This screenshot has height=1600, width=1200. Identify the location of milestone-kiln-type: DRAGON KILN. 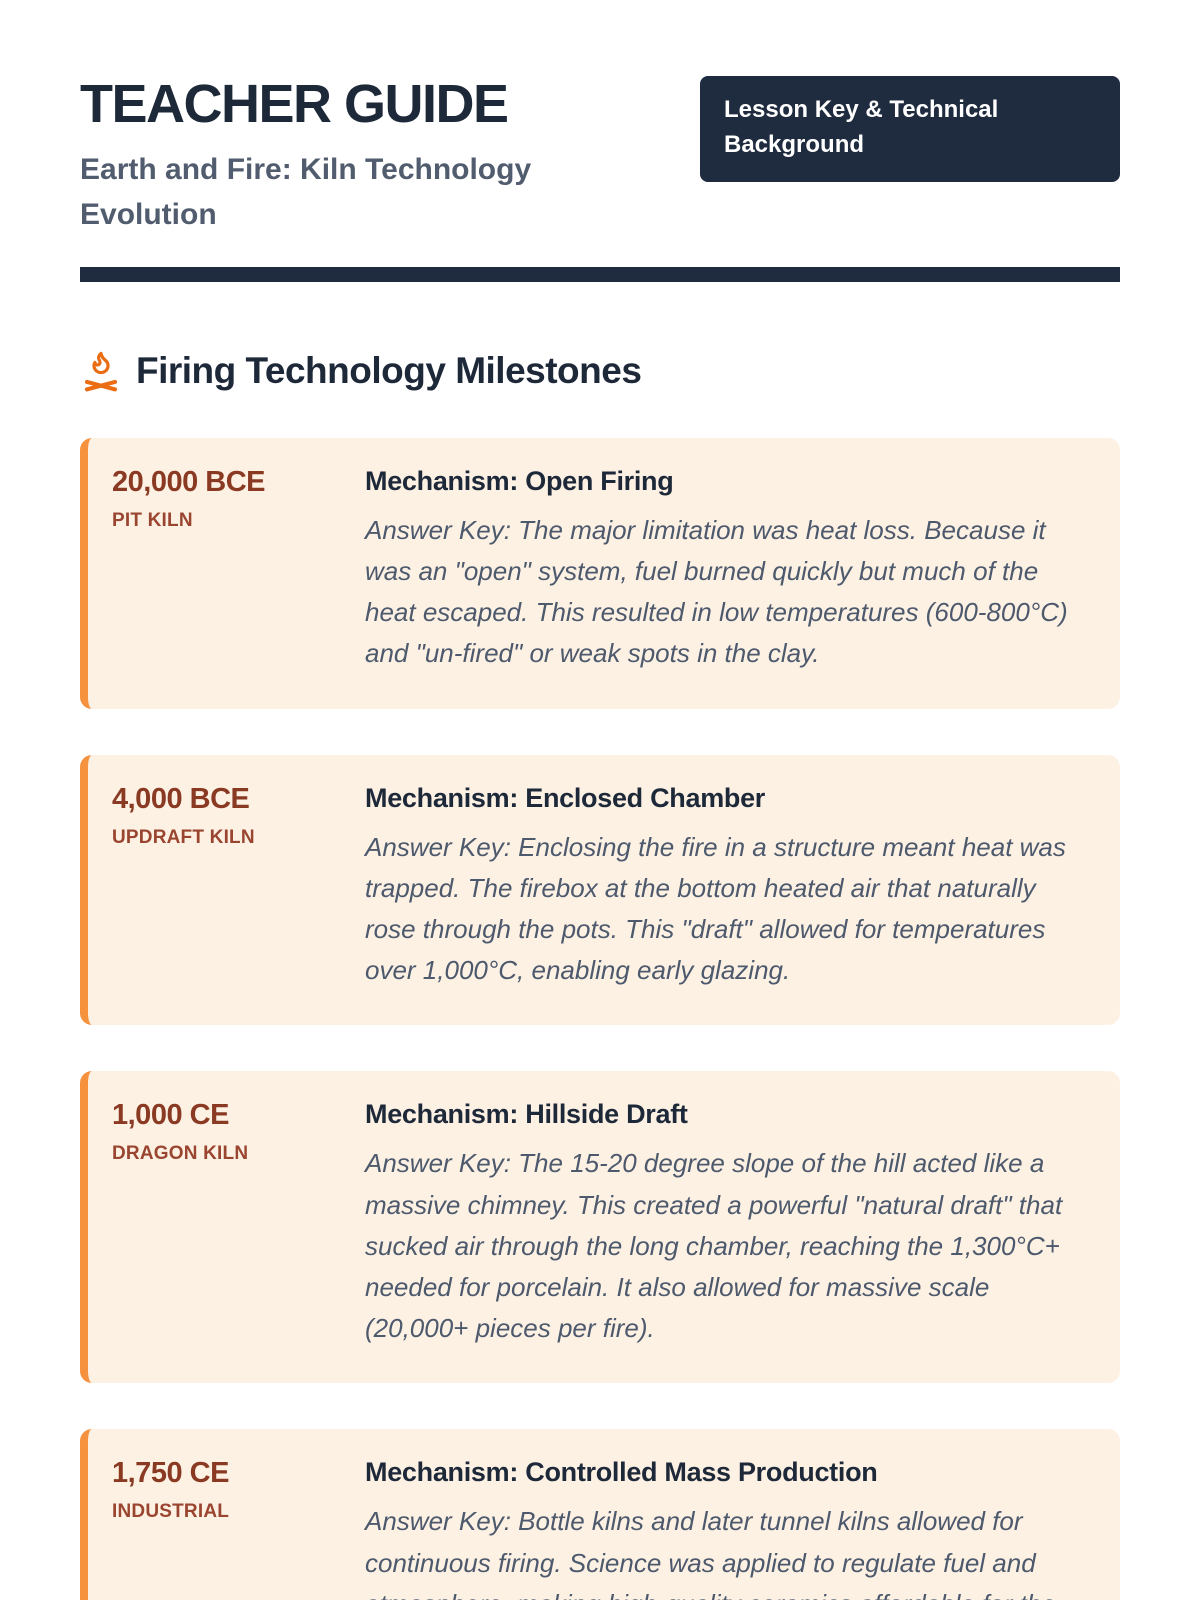
(180, 1154).